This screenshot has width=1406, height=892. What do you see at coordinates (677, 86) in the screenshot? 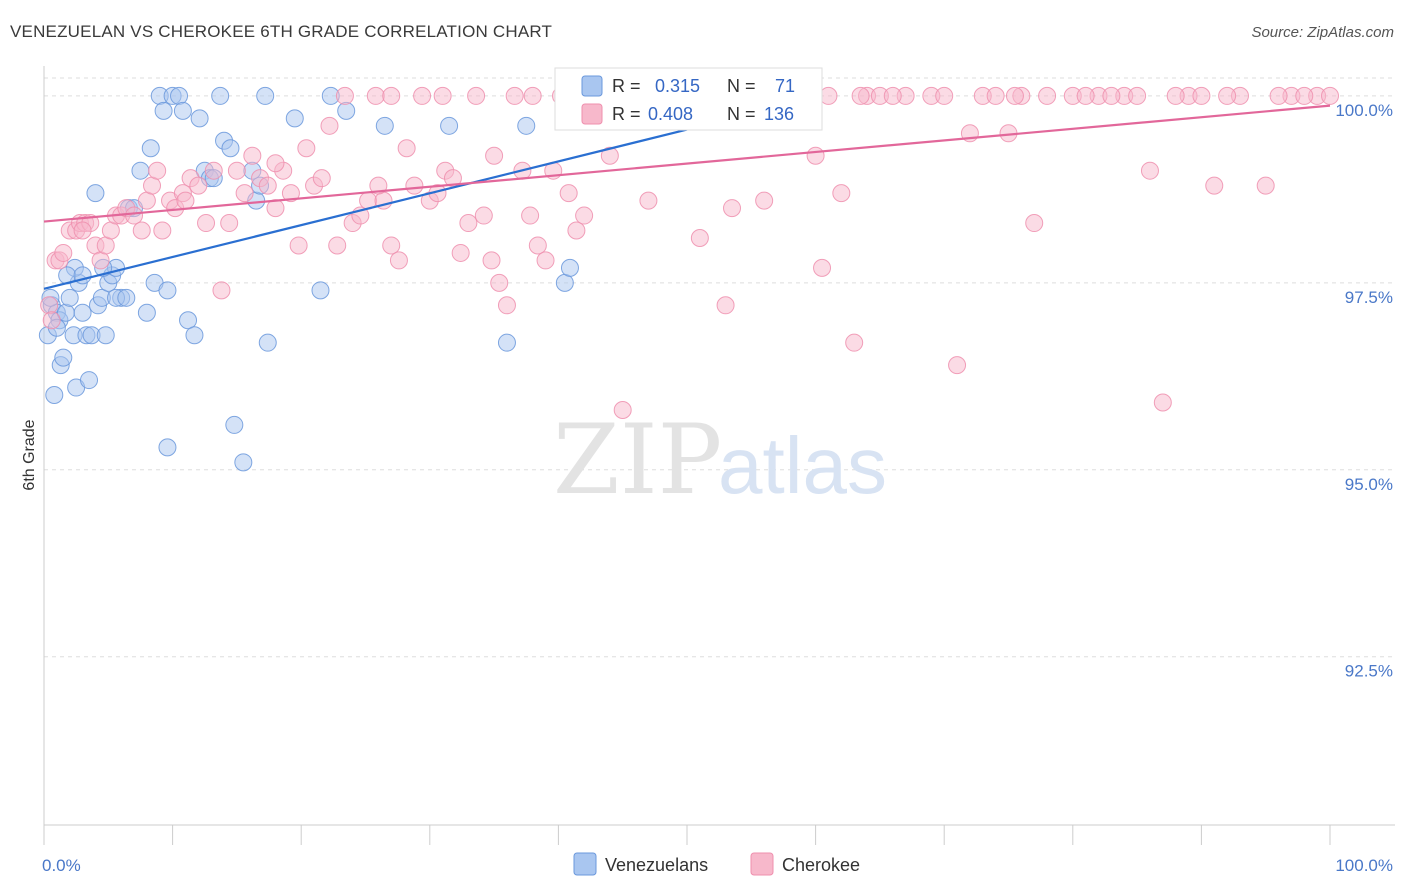
I see `legend-r-value-1: 0.315` at bounding box center [677, 86].